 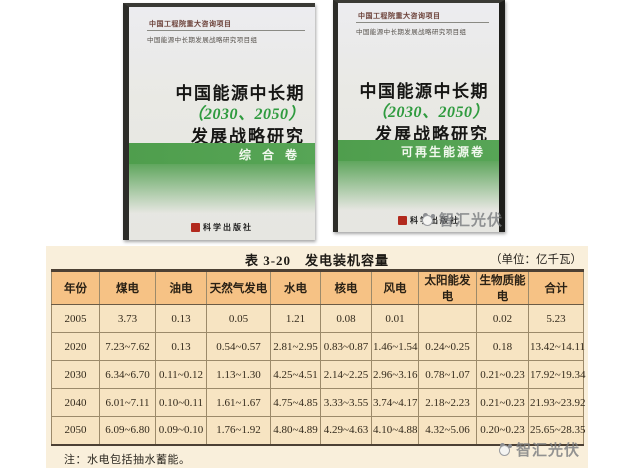 I want to click on table-title-row: 表 3-20 发电装机容量 （单位：亿千瓦）, so click(x=317, y=257).